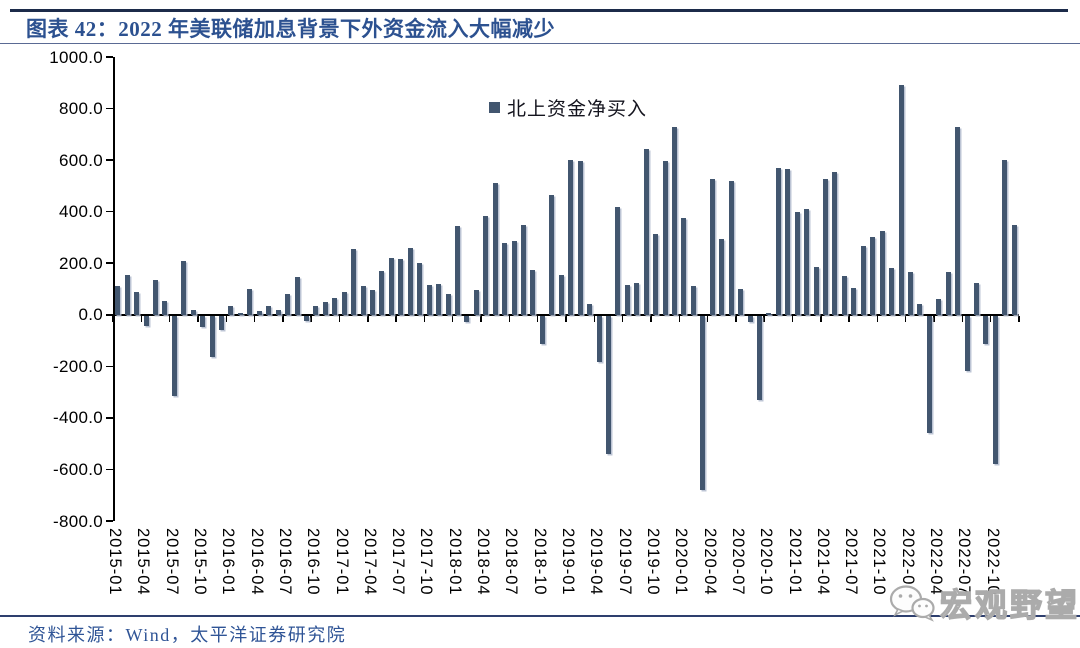  What do you see at coordinates (652, 562) in the screenshot?
I see `x-axis-label: 2019-10` at bounding box center [652, 562].